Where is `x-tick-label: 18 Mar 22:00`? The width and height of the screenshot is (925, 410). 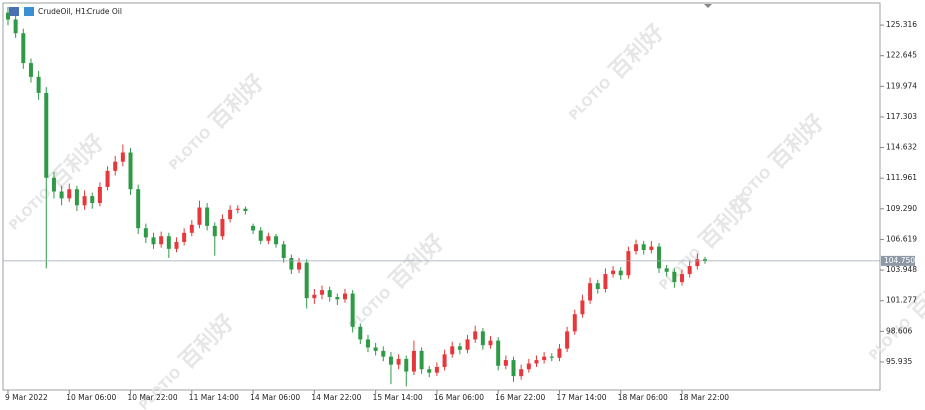 x-tick-label: 18 Mar 22:00 is located at coordinates (704, 397).